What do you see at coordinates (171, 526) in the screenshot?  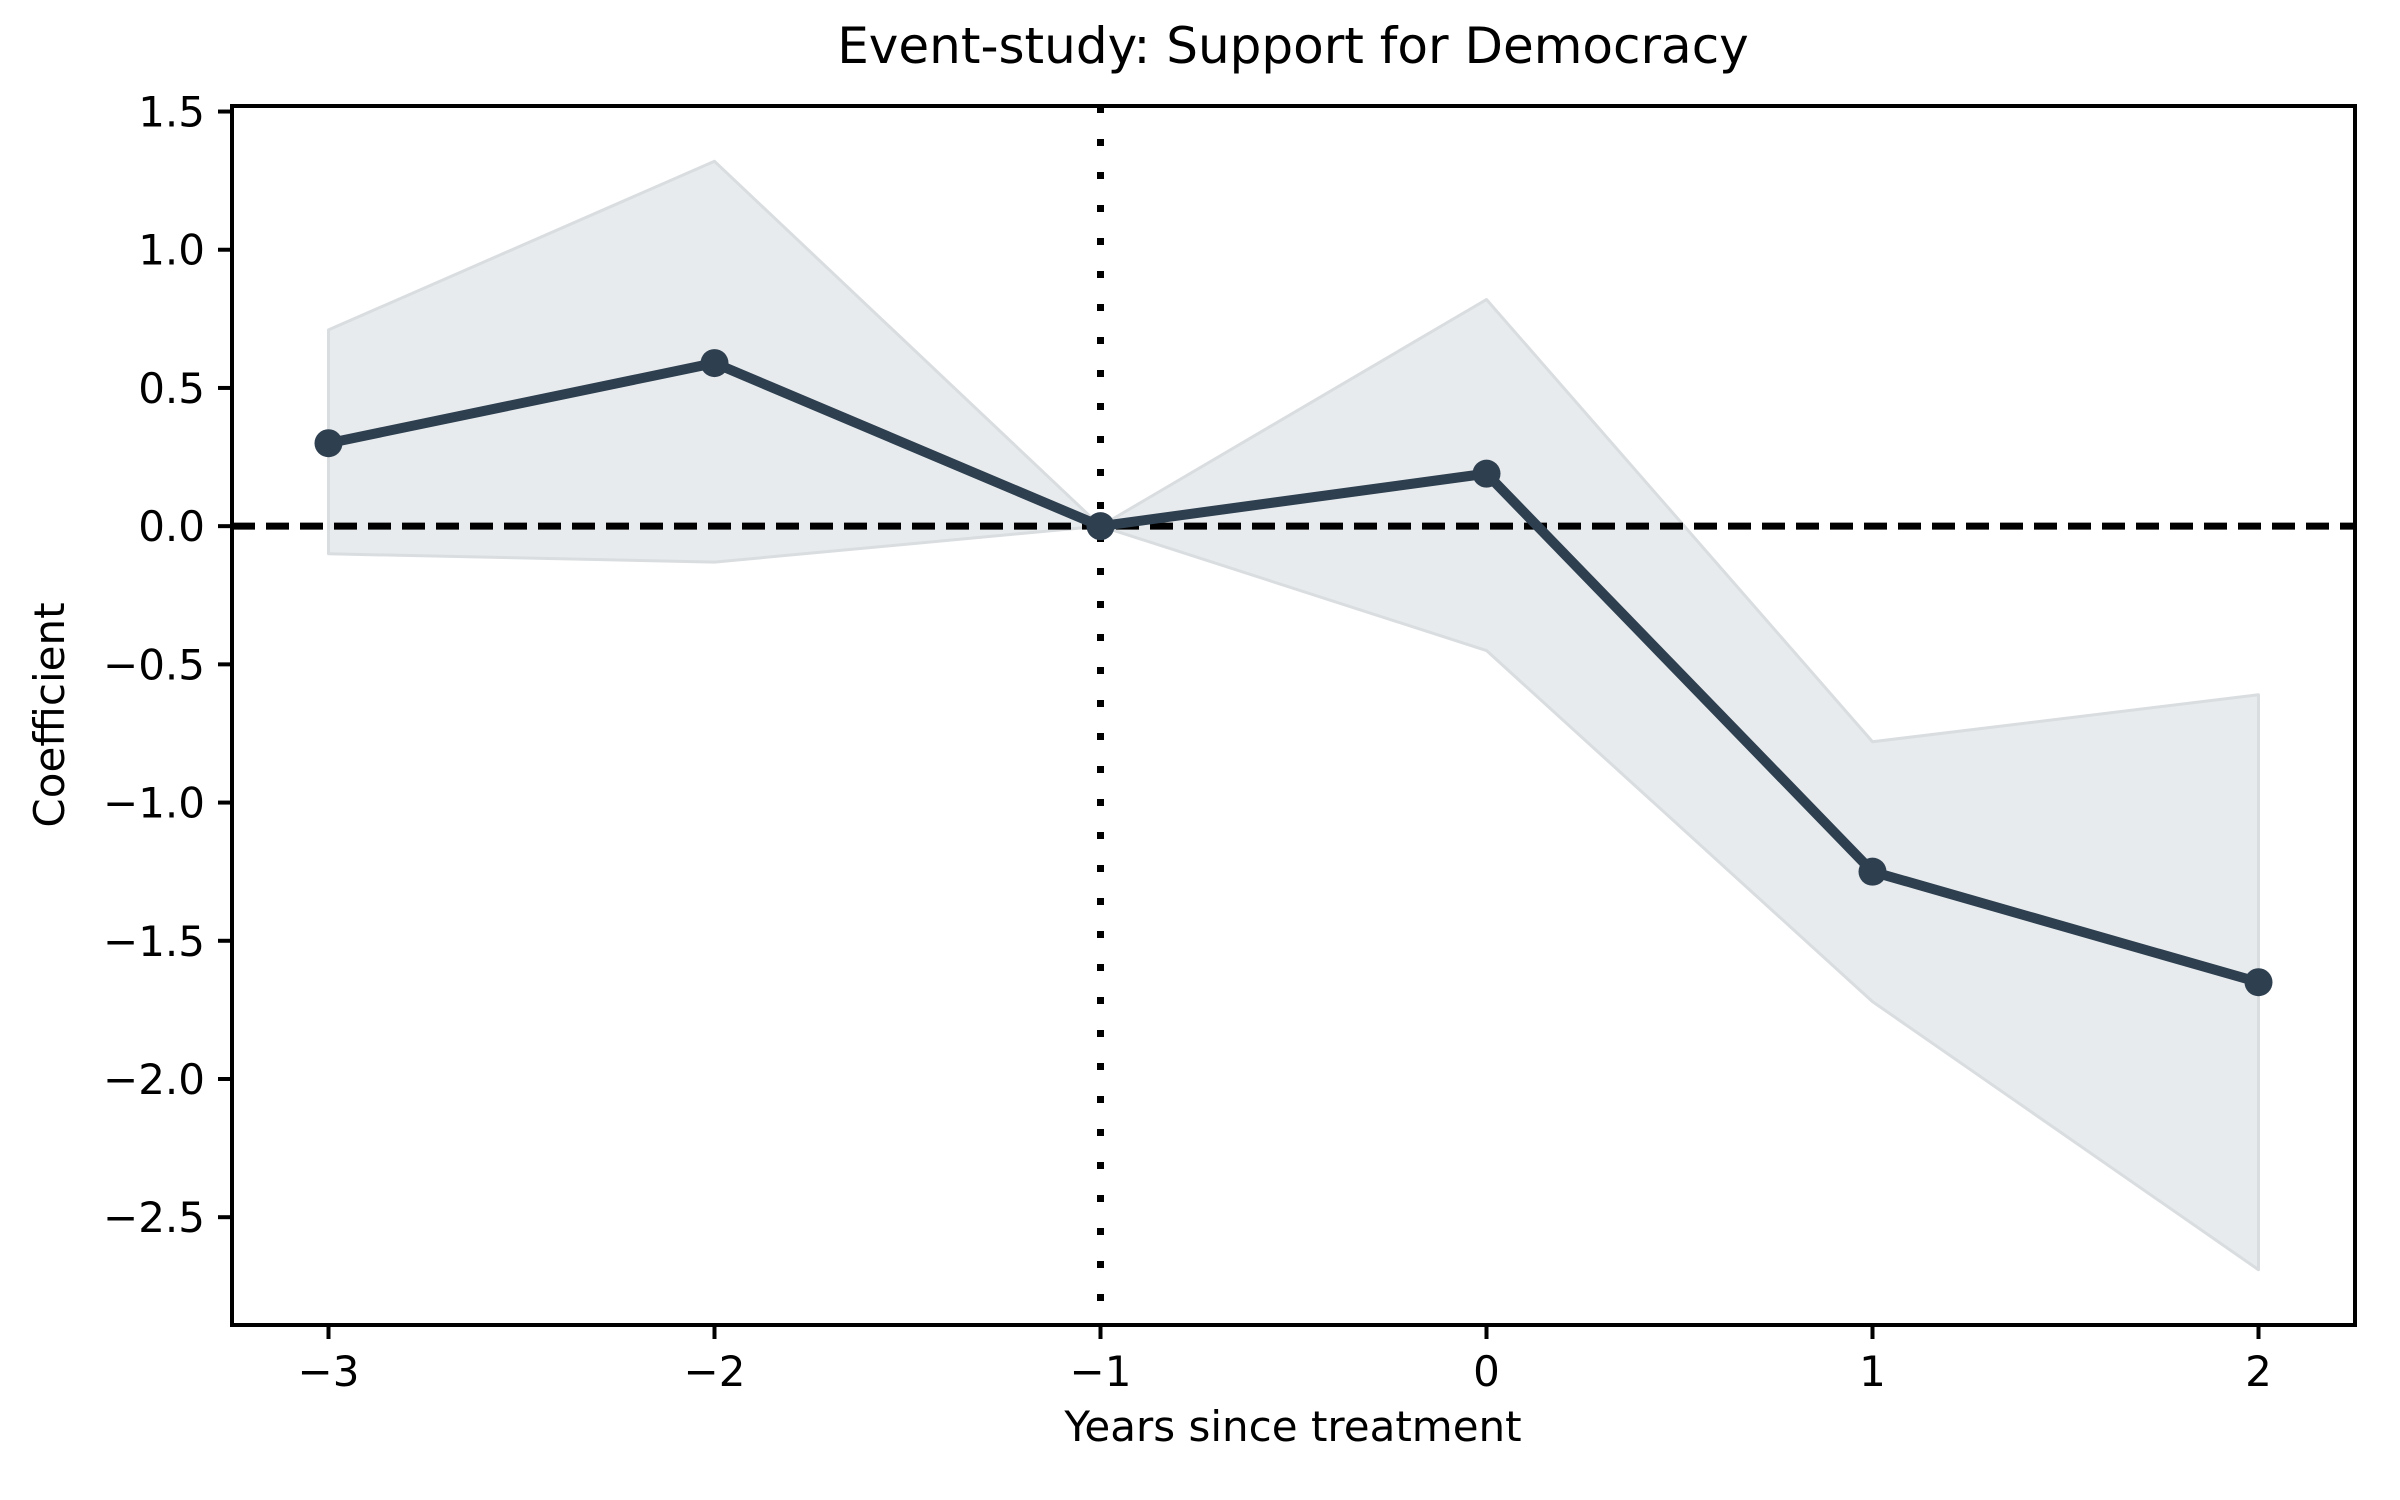 I see `y-tick-label: 0.0` at bounding box center [171, 526].